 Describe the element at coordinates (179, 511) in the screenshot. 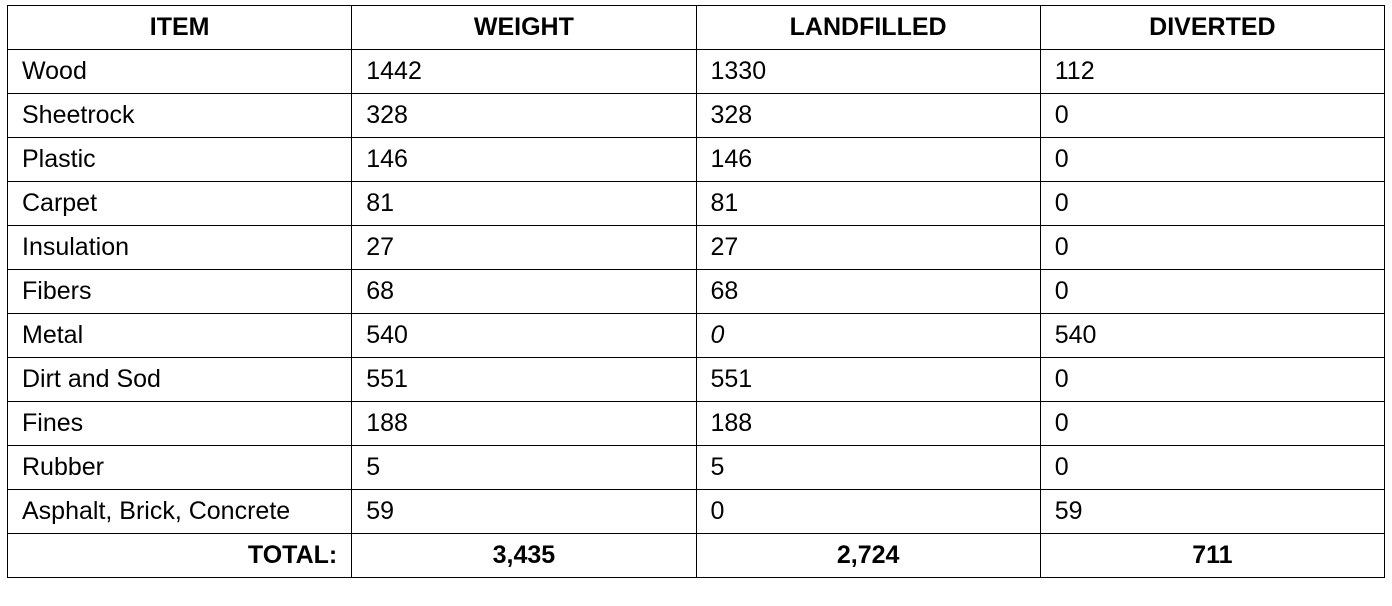

I see `item-cell: Asphalt, Brick, Concrete` at that location.